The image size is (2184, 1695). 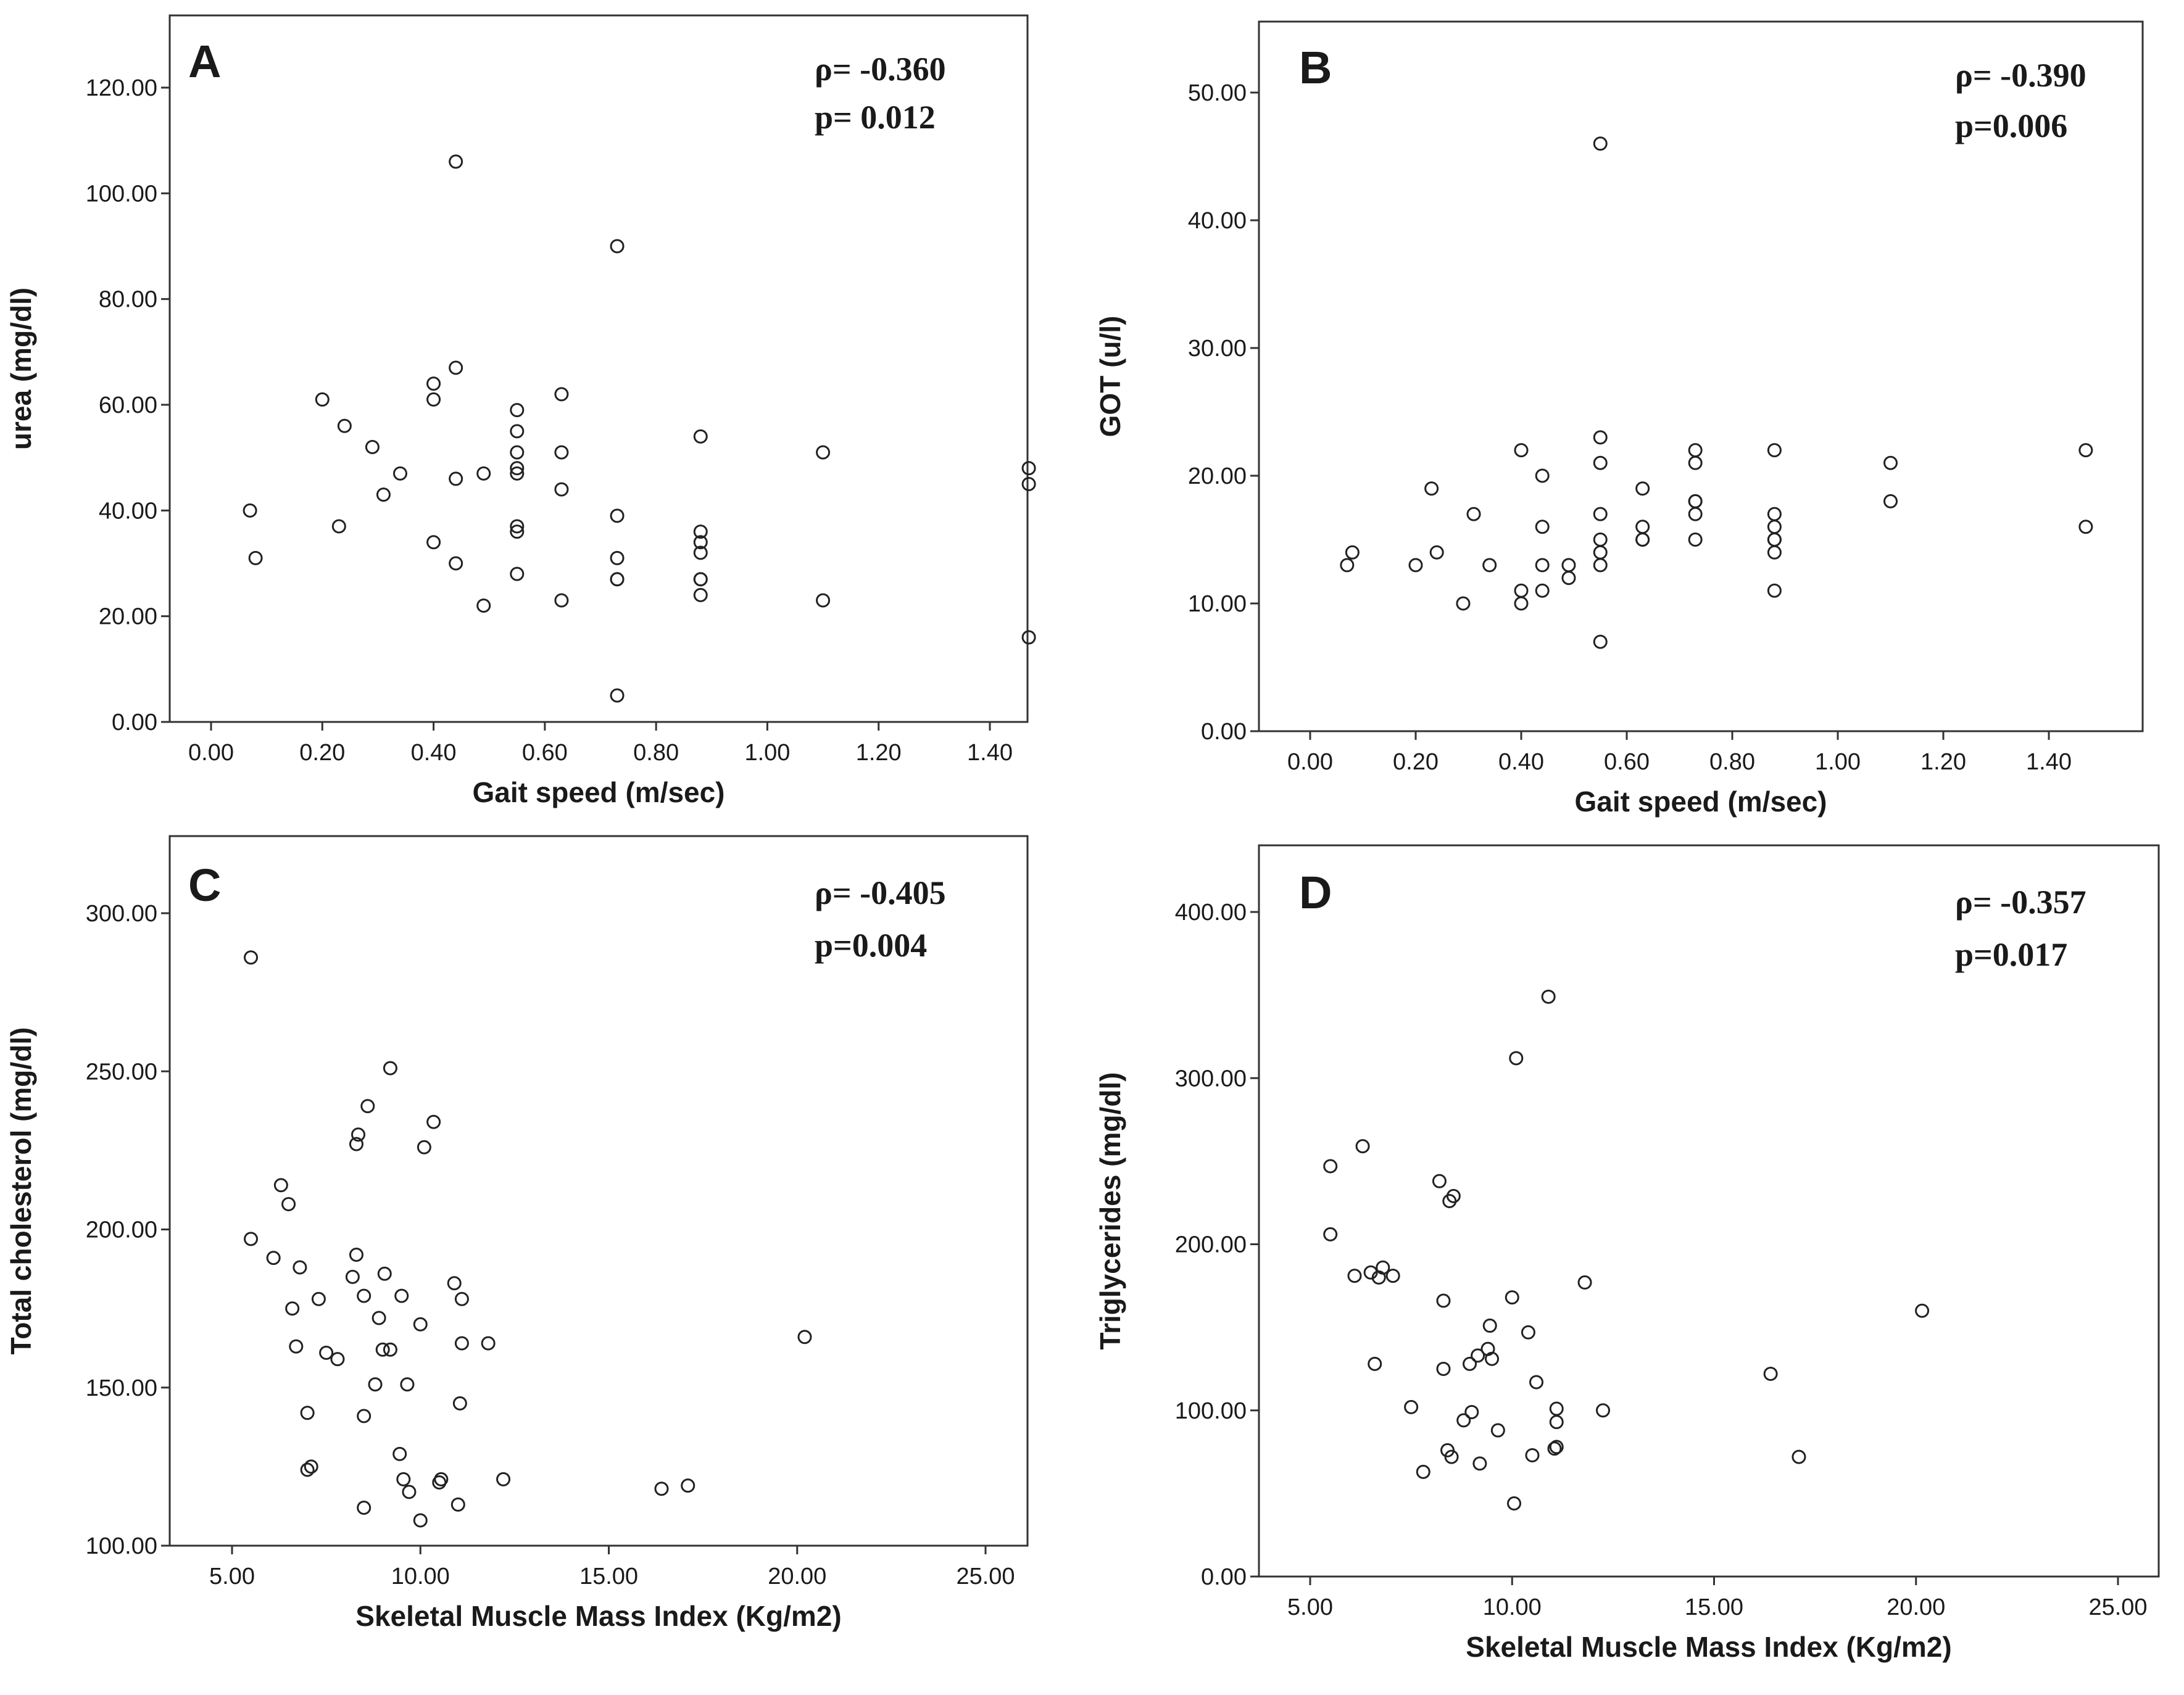 I want to click on y-tick-label: 40.00, so click(x=128, y=511).